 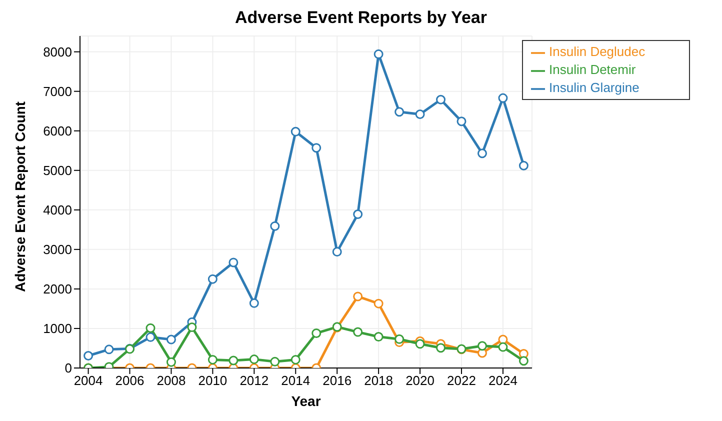 What do you see at coordinates (295, 380) in the screenshot?
I see `x-tick-label: 2014` at bounding box center [295, 380].